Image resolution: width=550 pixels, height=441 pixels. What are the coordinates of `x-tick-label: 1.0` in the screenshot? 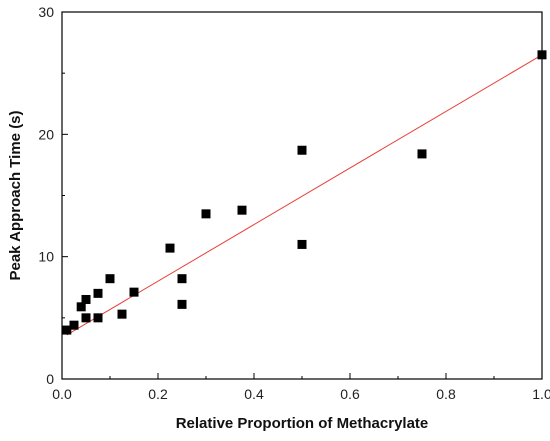 It's located at (541, 394).